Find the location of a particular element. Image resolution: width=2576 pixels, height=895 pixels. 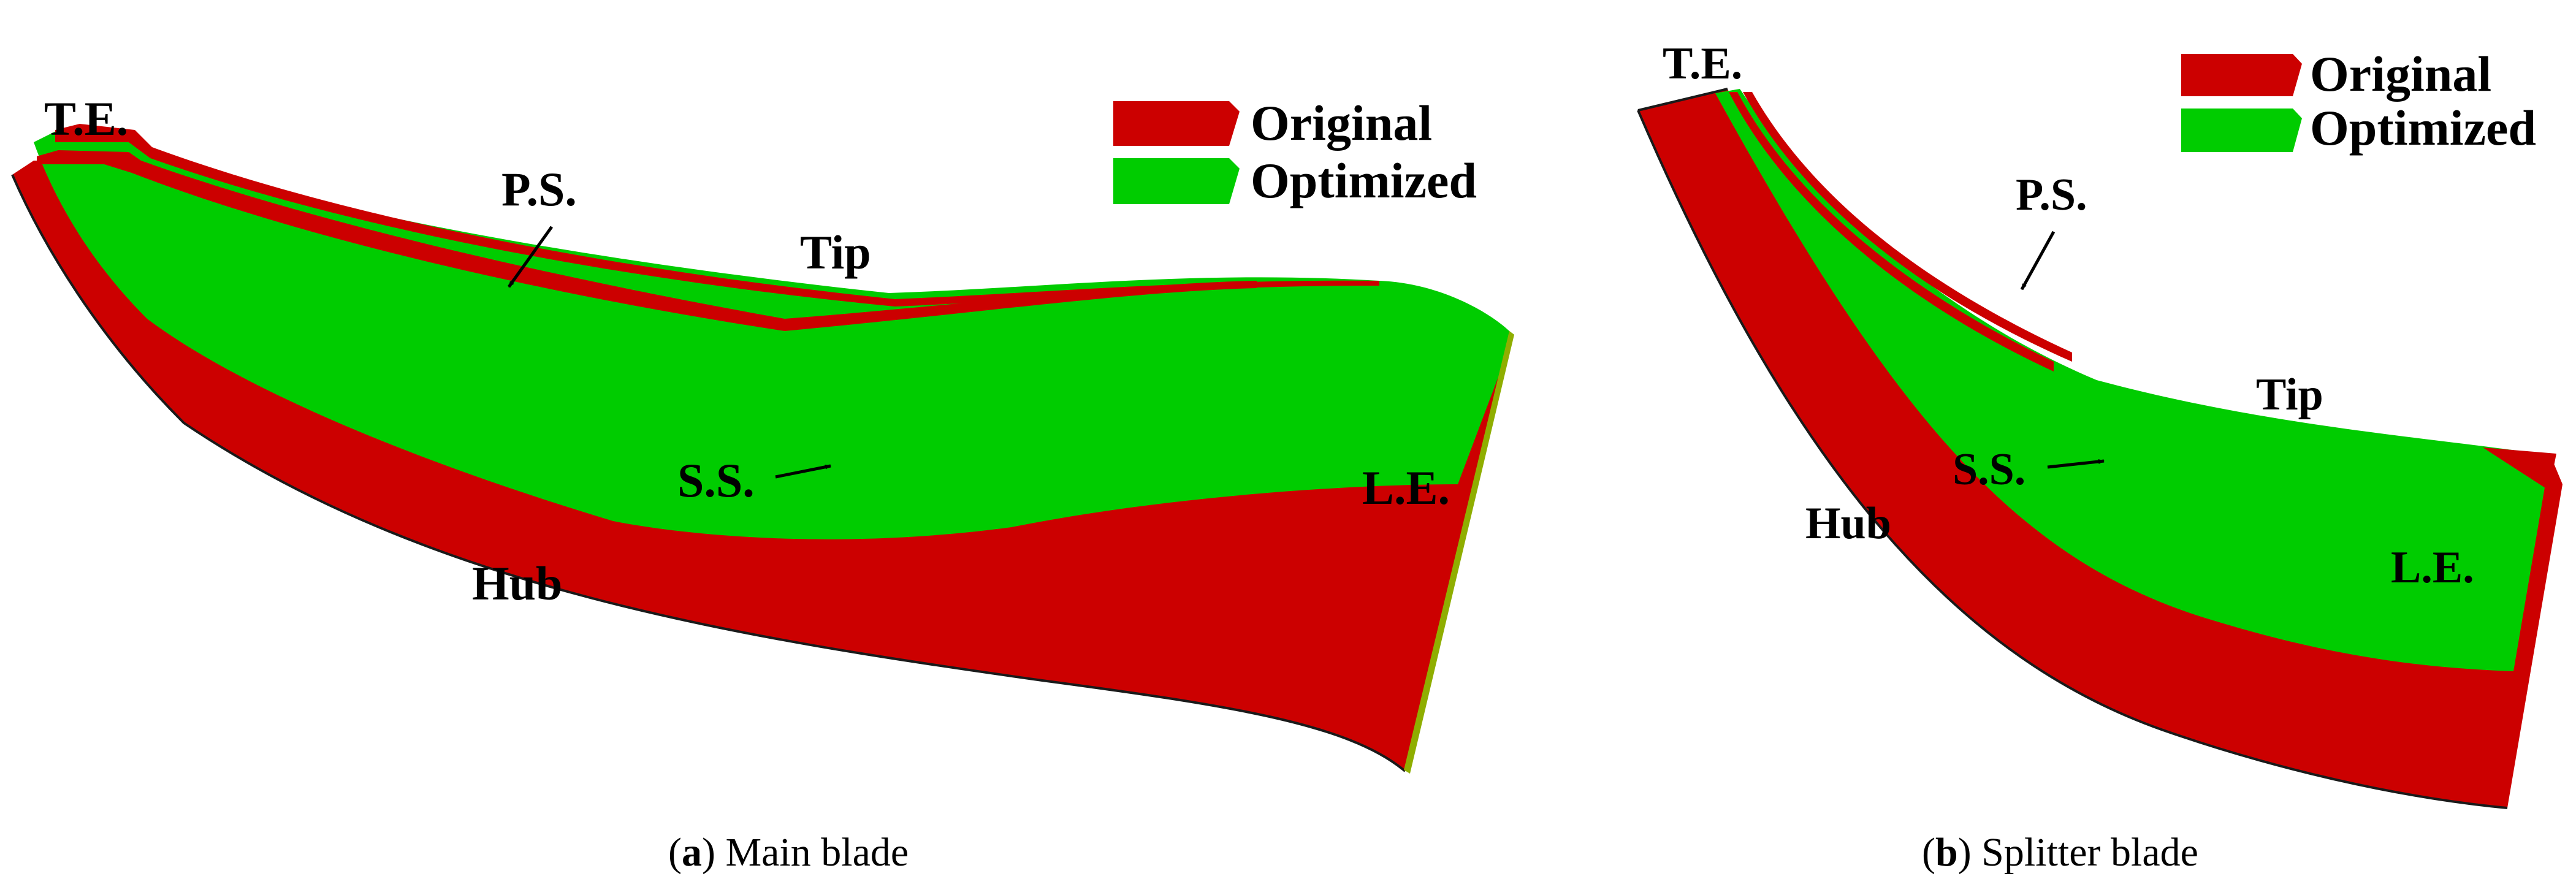

splitter-te-label: T.E. is located at coordinates (1702, 64).